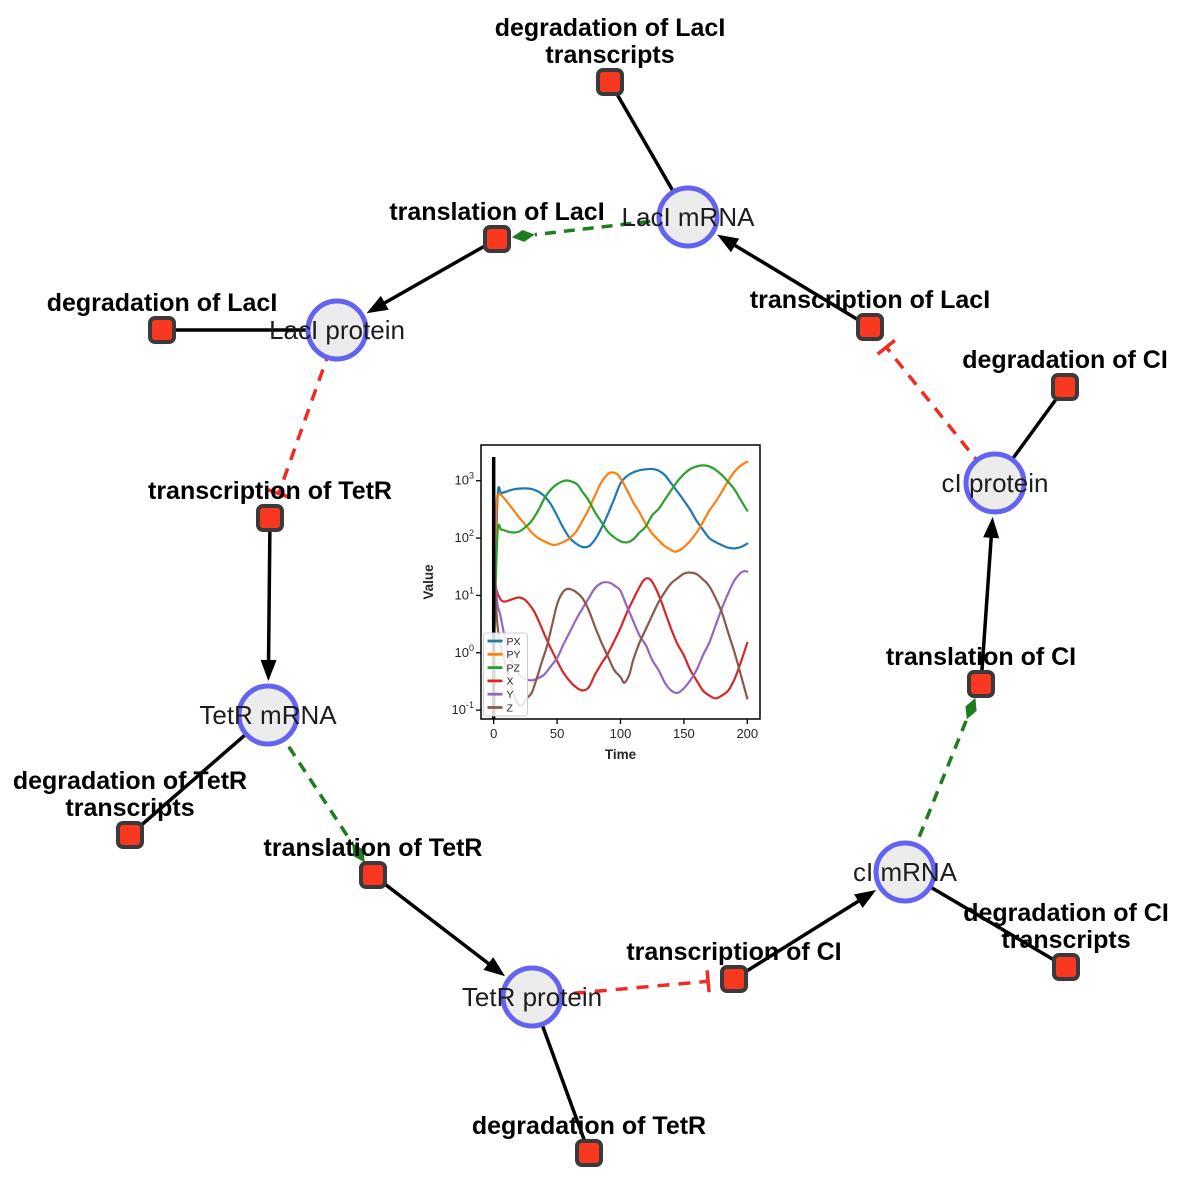 This screenshot has width=1189, height=1200. What do you see at coordinates (428, 582) in the screenshot?
I see `y-axis-label: Value` at bounding box center [428, 582].